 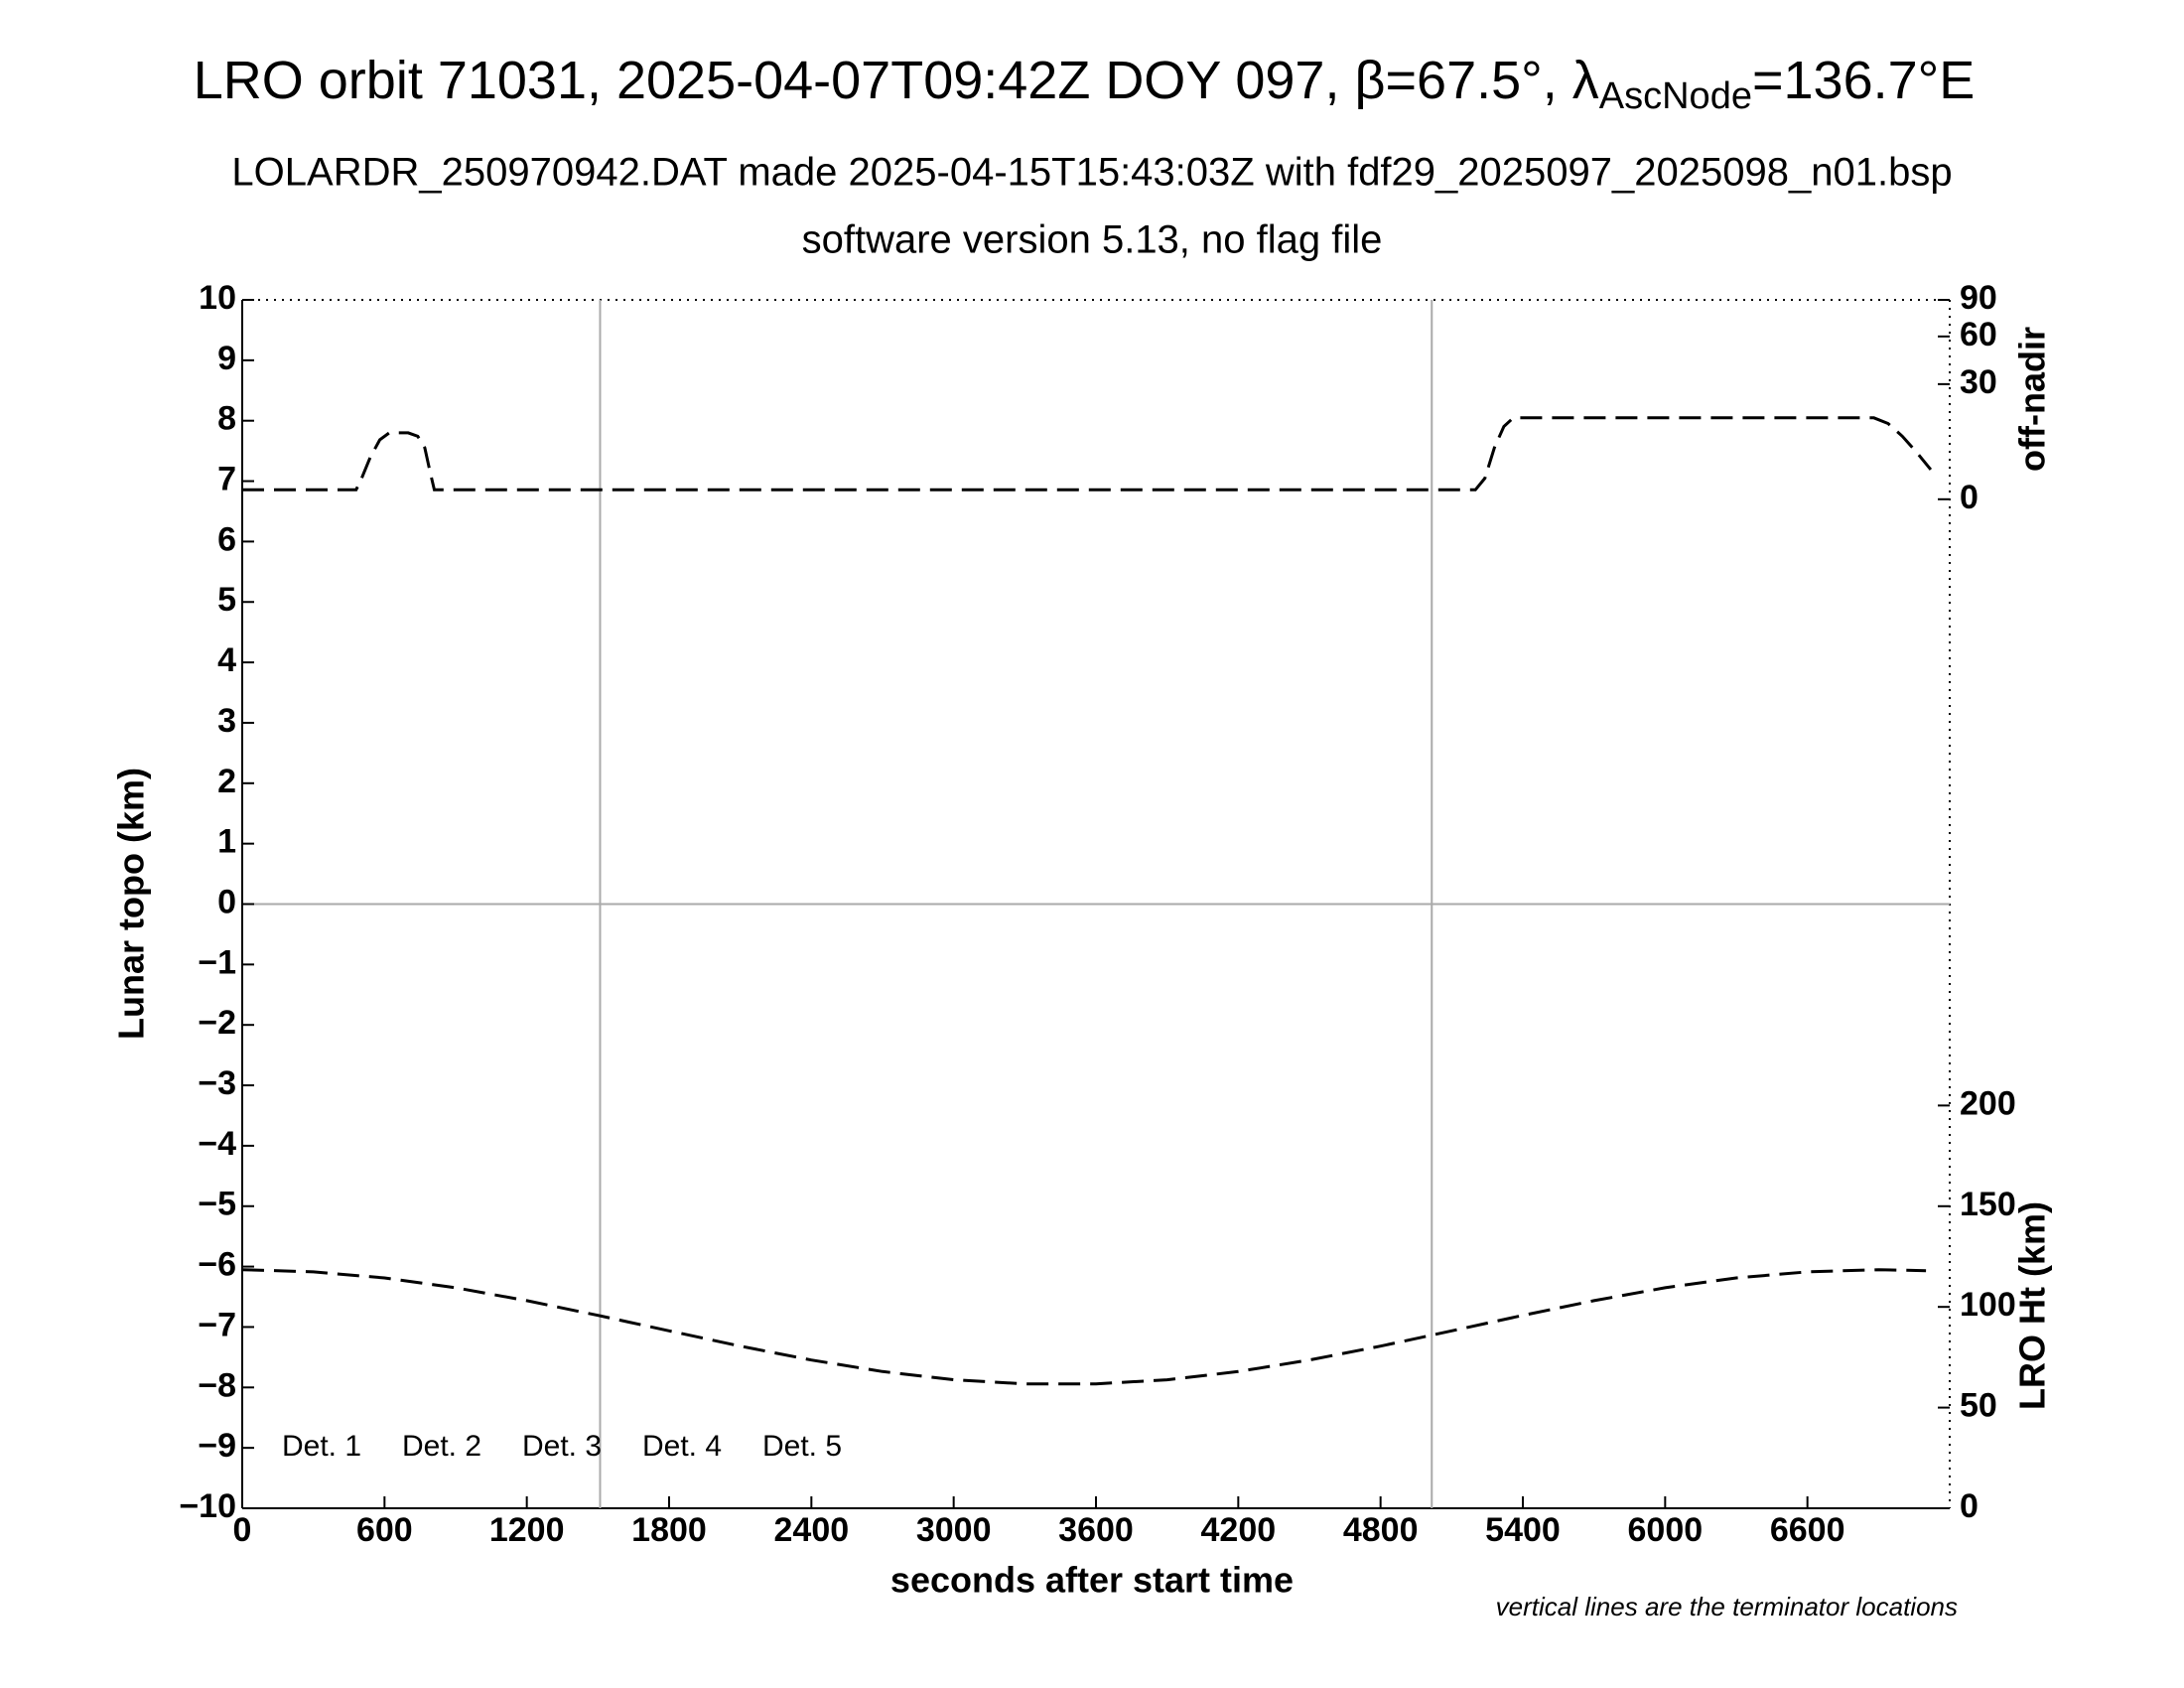 I want to click on x-tick-label: 4200, so click(x=1239, y=1530).